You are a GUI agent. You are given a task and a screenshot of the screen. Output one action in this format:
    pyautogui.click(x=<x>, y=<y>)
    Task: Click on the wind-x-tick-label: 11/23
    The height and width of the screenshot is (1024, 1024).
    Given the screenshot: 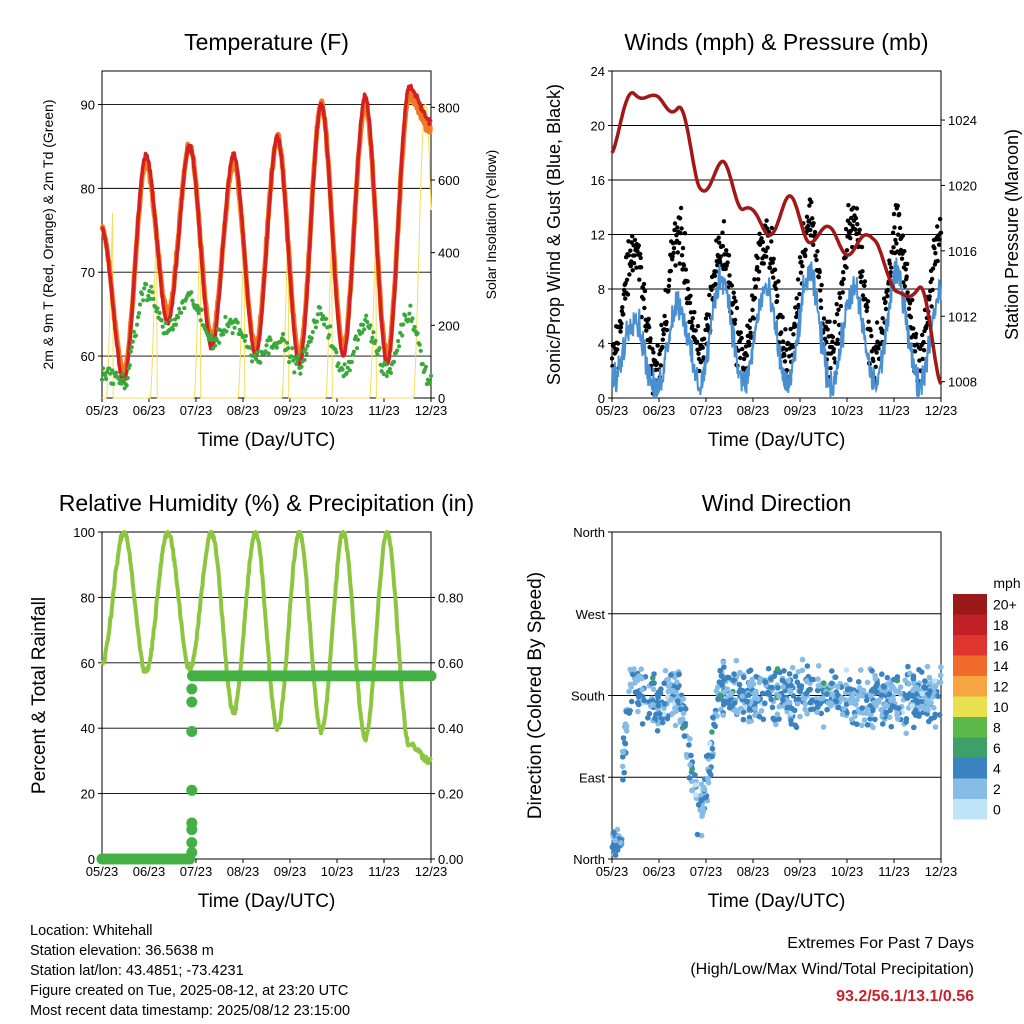 What is the action you would take?
    pyautogui.click(x=894, y=410)
    